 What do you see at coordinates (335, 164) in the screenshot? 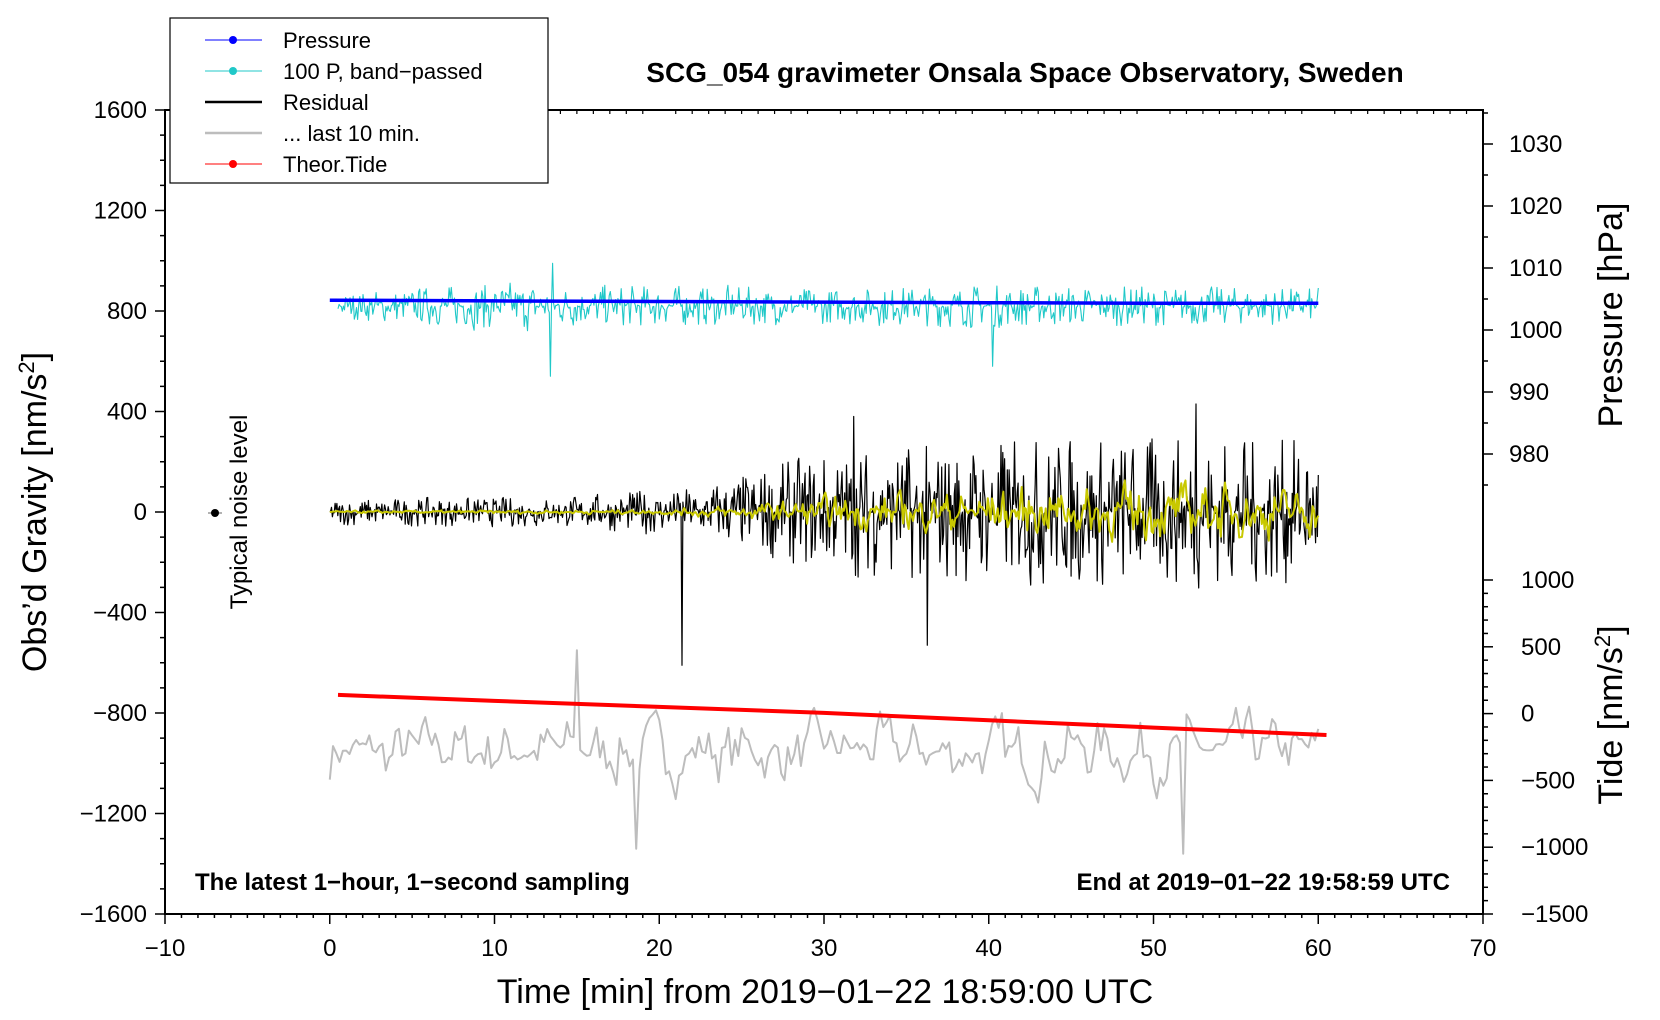
I see `legend-label: Theor.Tide` at bounding box center [335, 164].